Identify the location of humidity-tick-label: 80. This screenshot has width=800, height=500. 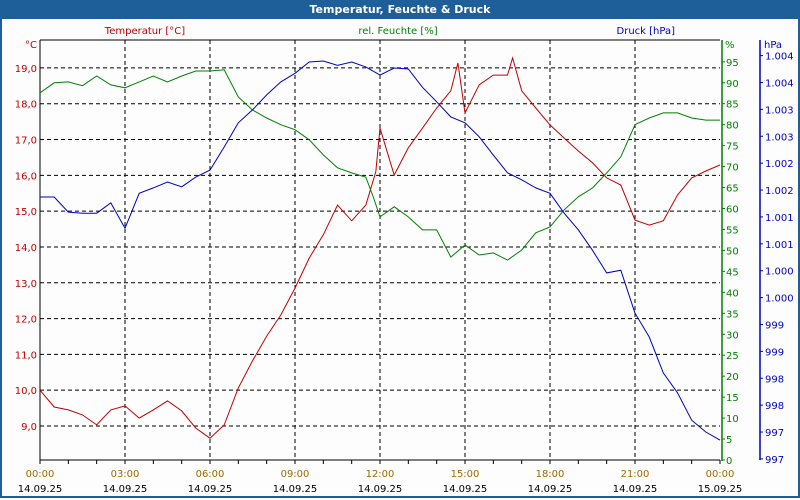
(732, 126).